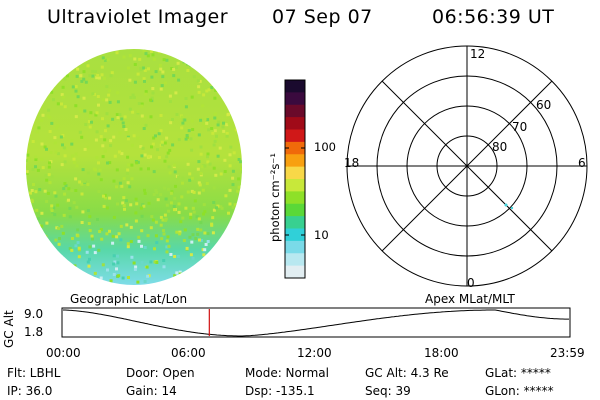  Describe the element at coordinates (544, 105) in the screenshot. I see `polar-lat-60: 60` at that location.